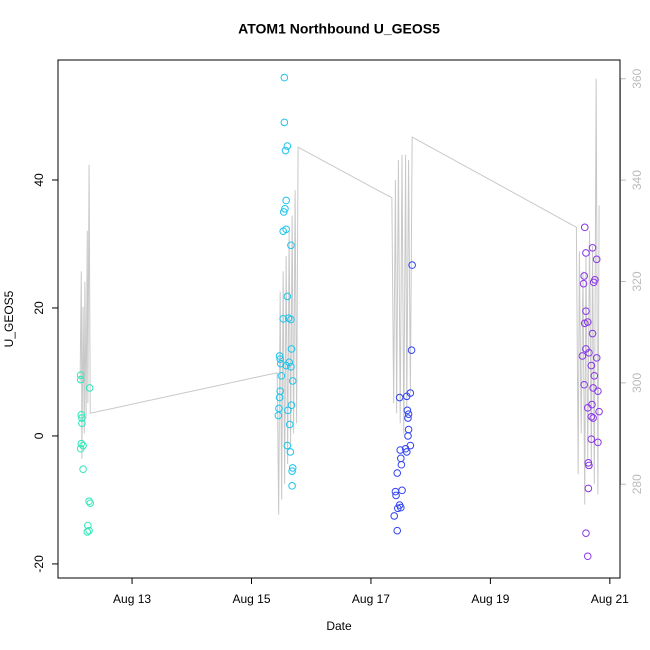 This screenshot has height=650, width=650. I want to click on y2-tick-label: 340, so click(637, 180).